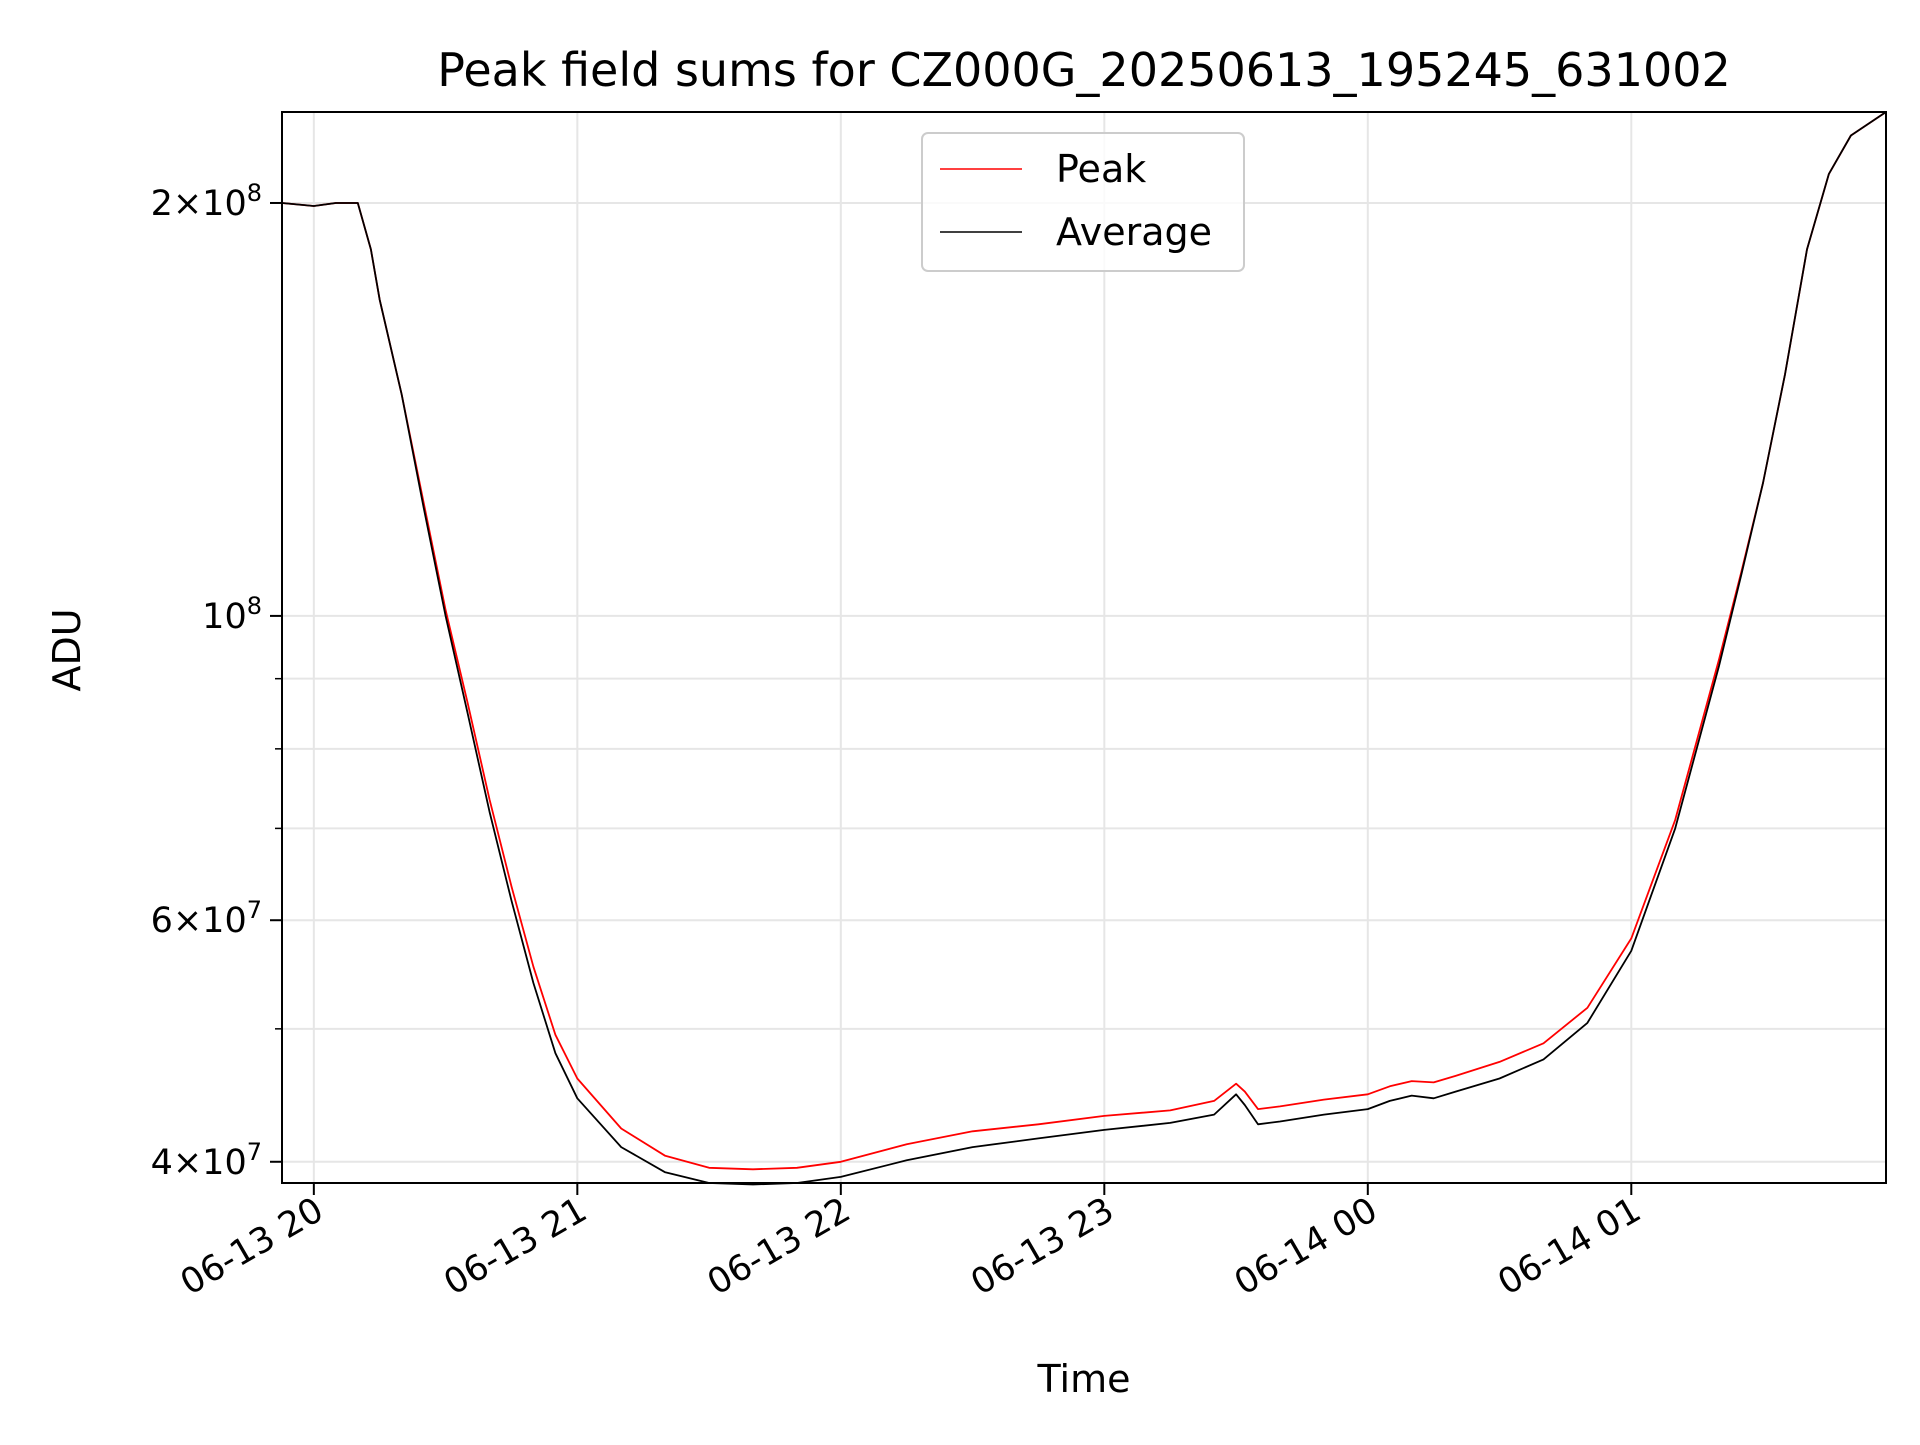  I want to click on y-tick-label: 2×108, so click(206, 201).